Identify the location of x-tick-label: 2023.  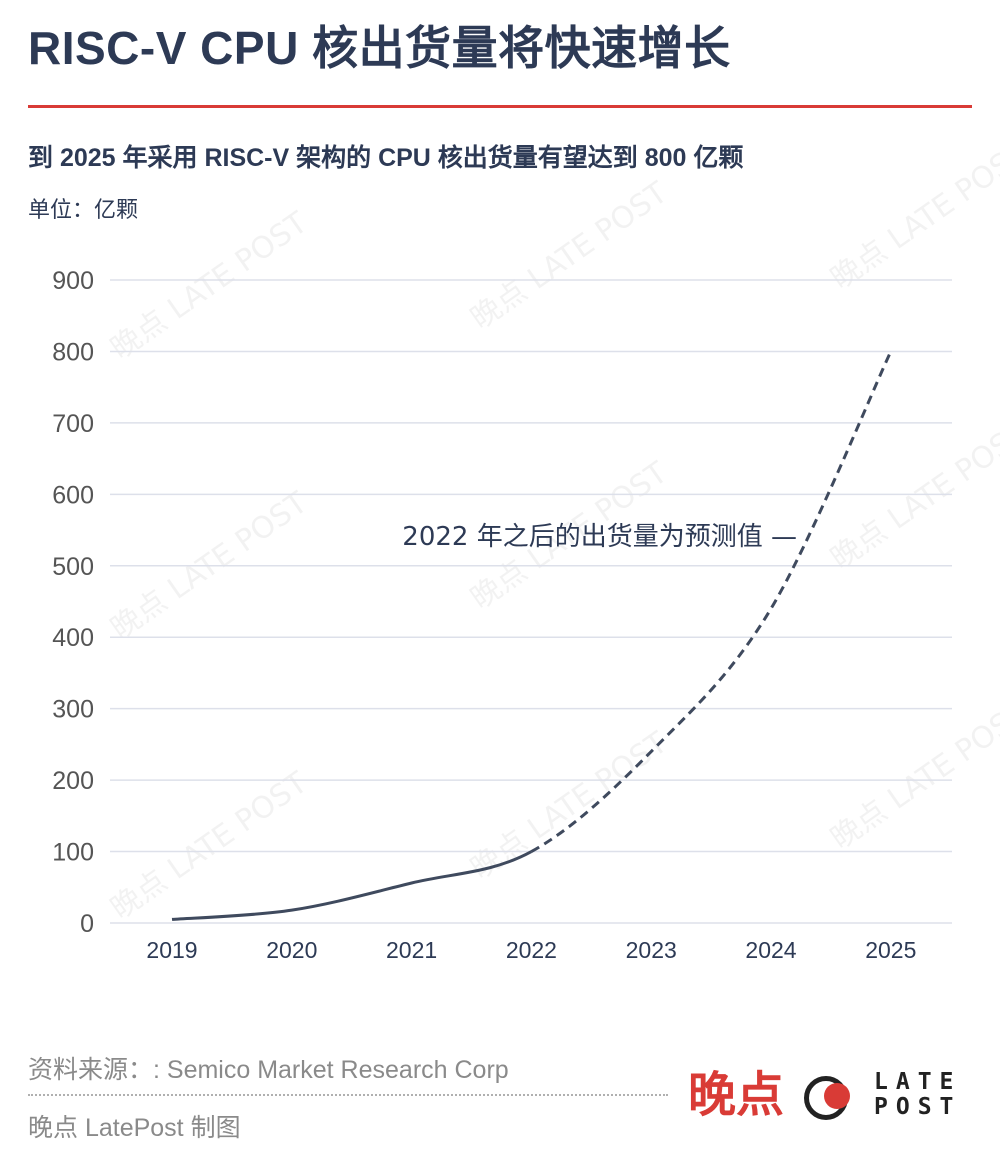
(651, 950).